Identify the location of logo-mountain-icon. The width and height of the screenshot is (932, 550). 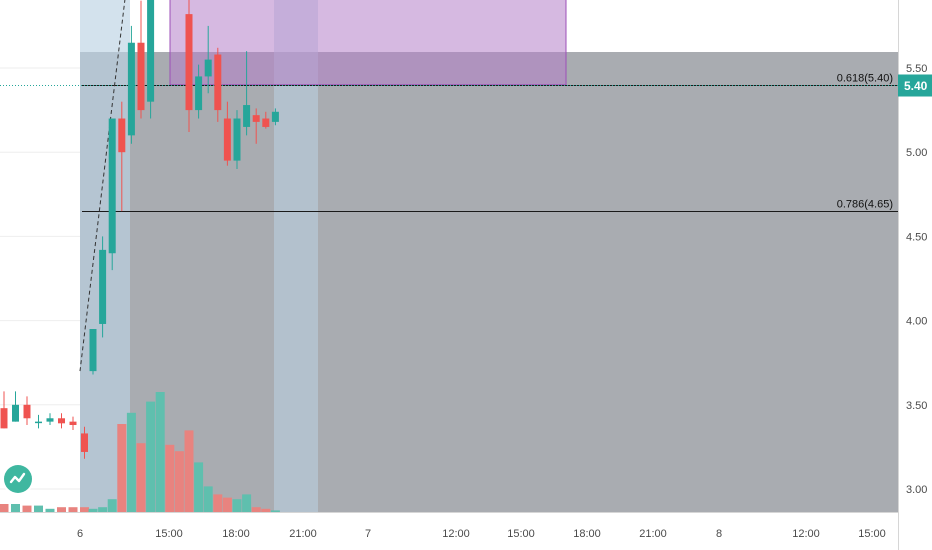
(17, 478).